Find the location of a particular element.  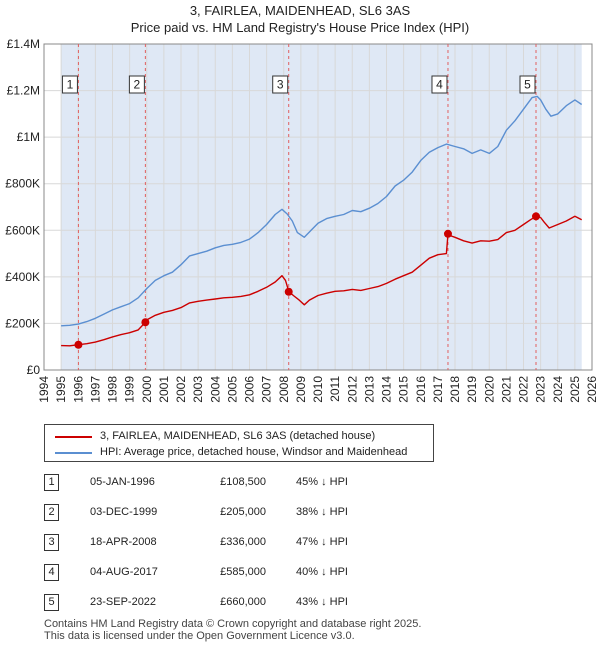

y-tick-label: £1M is located at coordinates (28, 137).